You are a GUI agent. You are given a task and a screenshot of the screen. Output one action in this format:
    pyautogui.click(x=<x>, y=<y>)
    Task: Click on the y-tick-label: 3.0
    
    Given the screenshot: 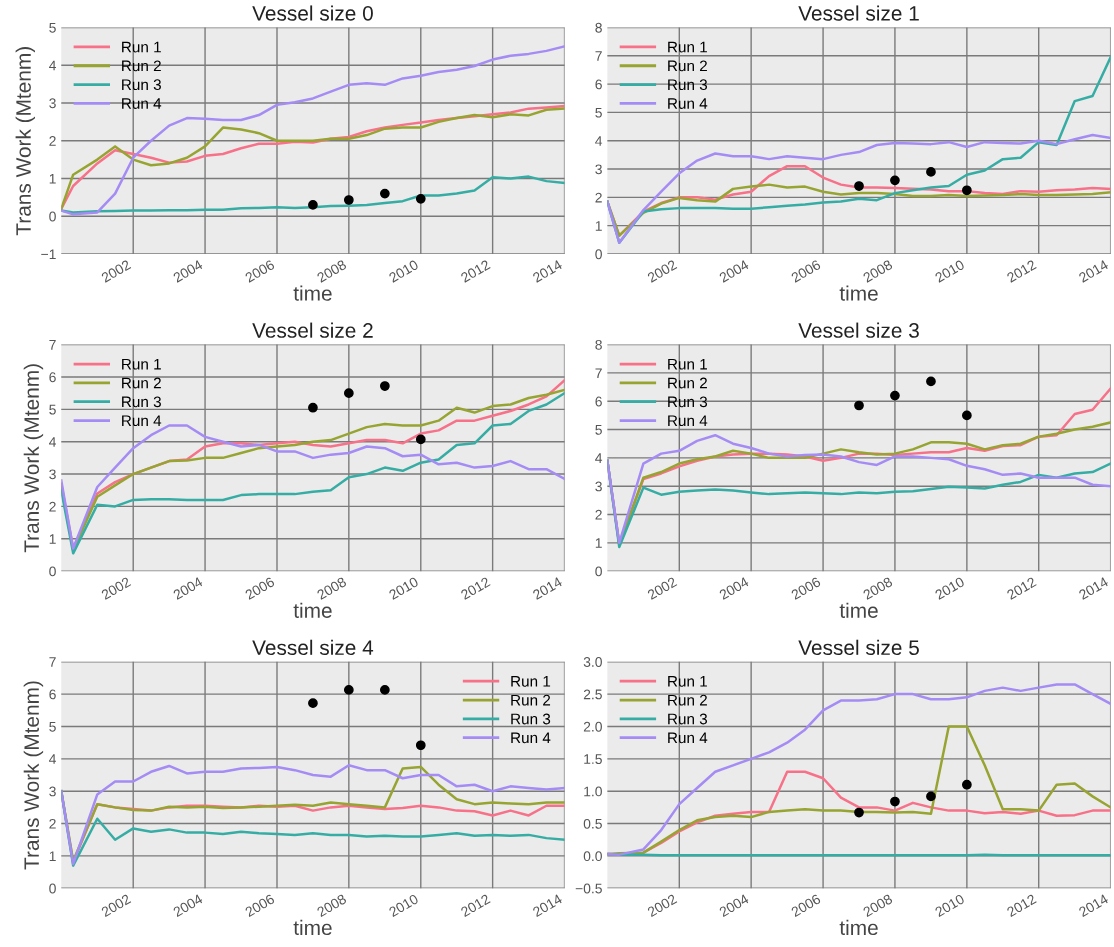 What is the action you would take?
    pyautogui.click(x=592, y=662)
    